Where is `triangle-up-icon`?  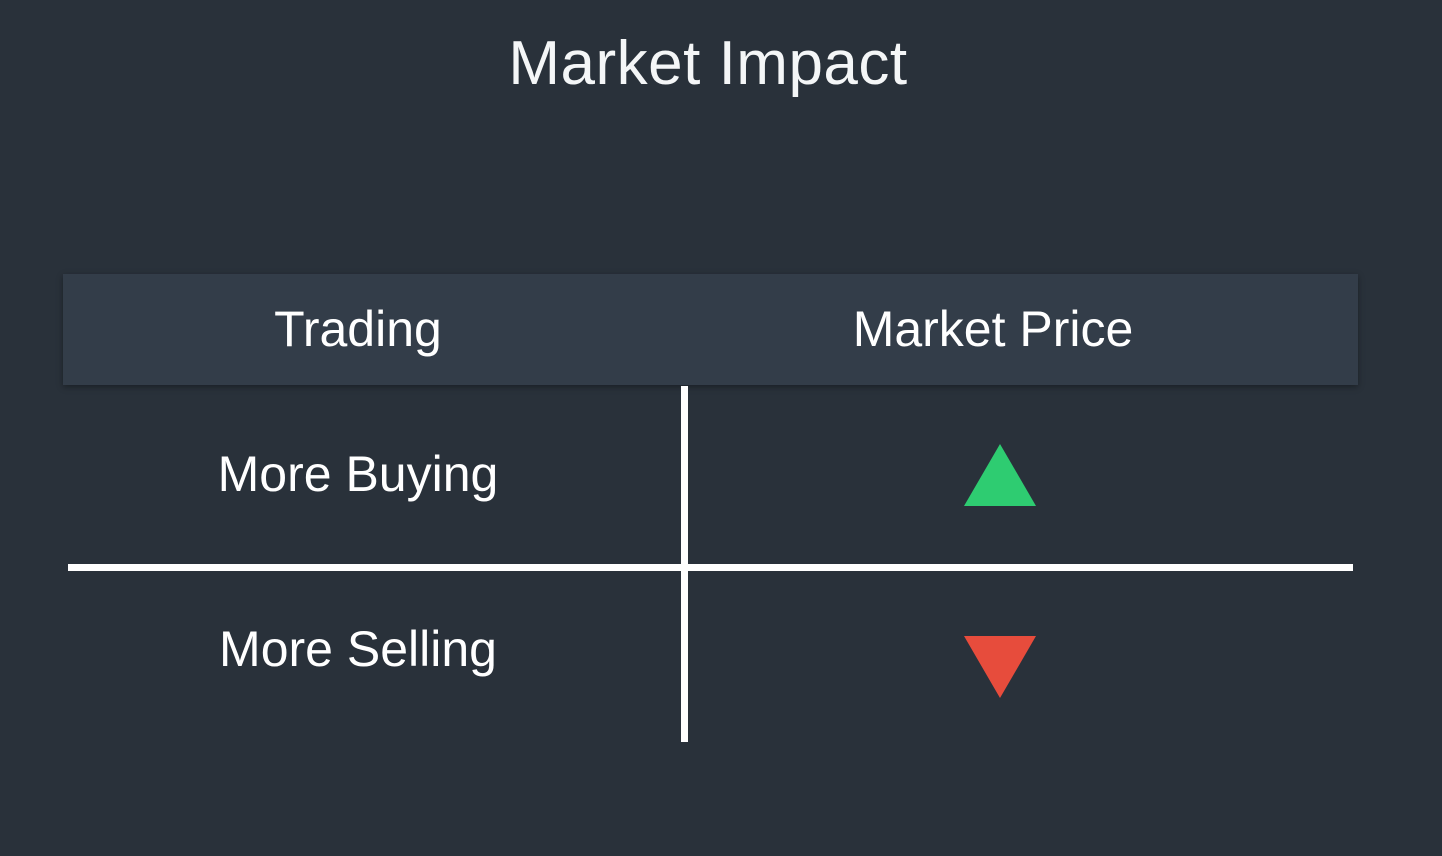
triangle-up-icon is located at coordinates (1000, 475).